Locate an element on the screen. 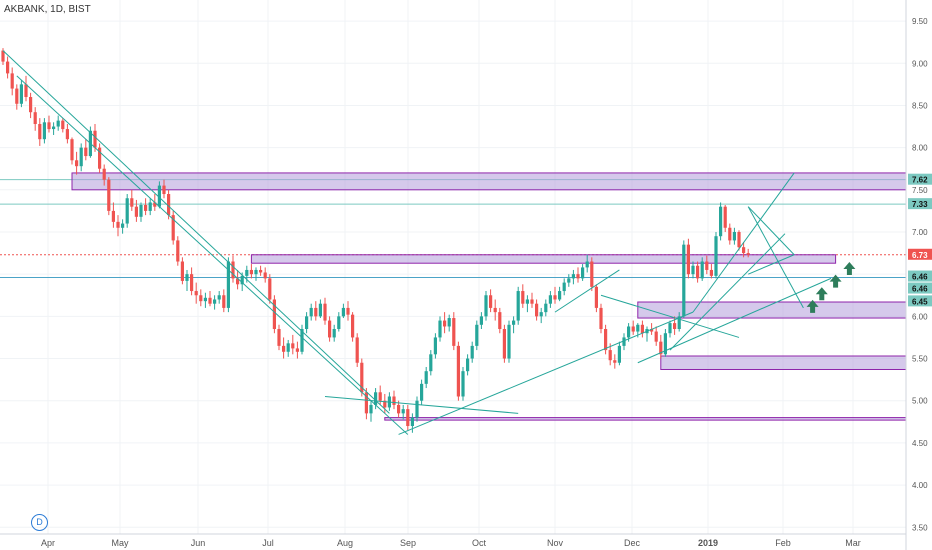 Image resolution: width=932 pixels, height=550 pixels. support-resistance-zone is located at coordinates (543, 259).